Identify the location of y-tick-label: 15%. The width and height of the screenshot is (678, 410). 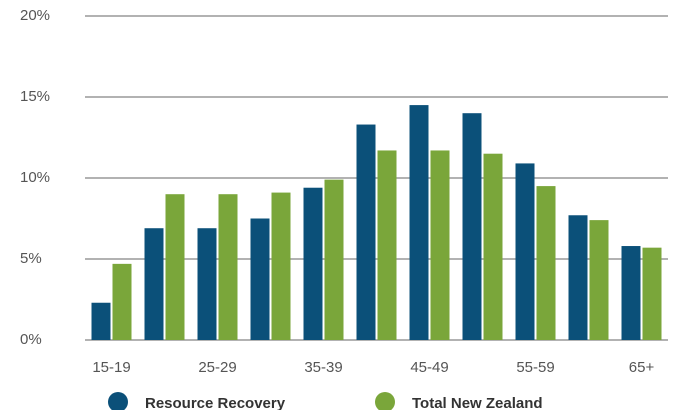
(35, 96).